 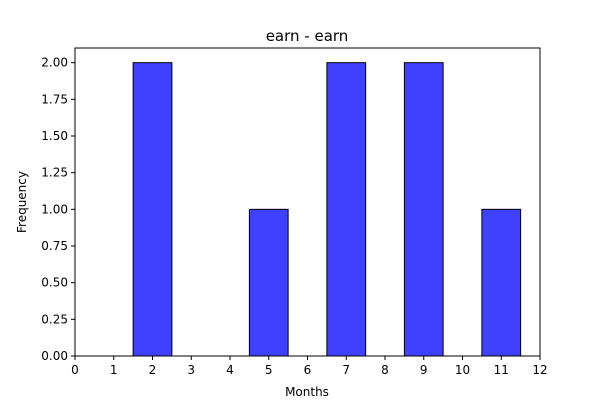 I want to click on x-tick-label: 9, so click(x=424, y=370).